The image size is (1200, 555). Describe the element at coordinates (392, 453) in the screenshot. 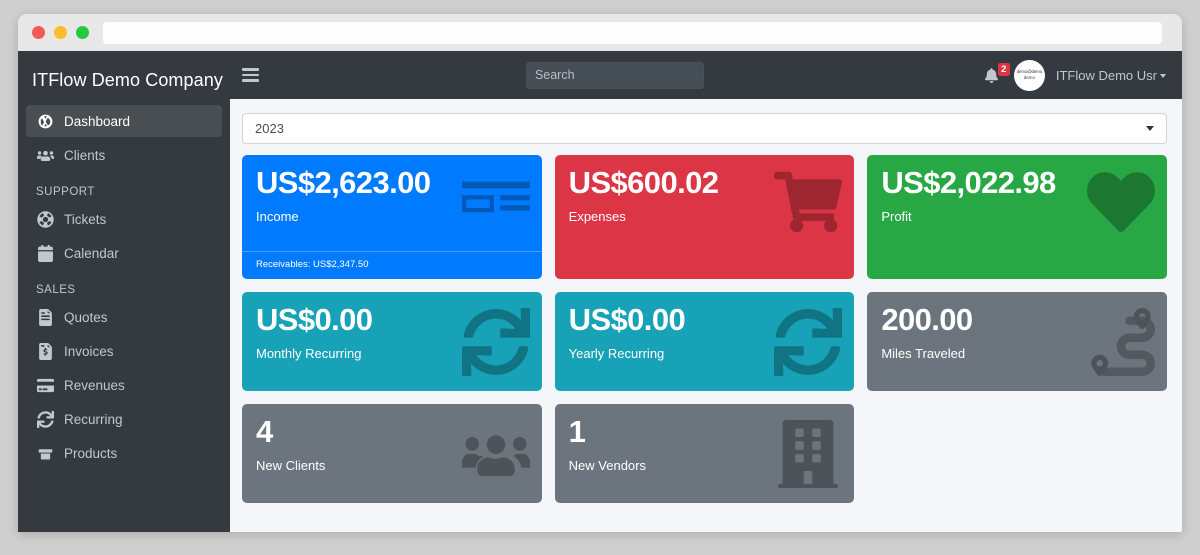

I see `stat-card-new-clients: 4 New Clients` at that location.